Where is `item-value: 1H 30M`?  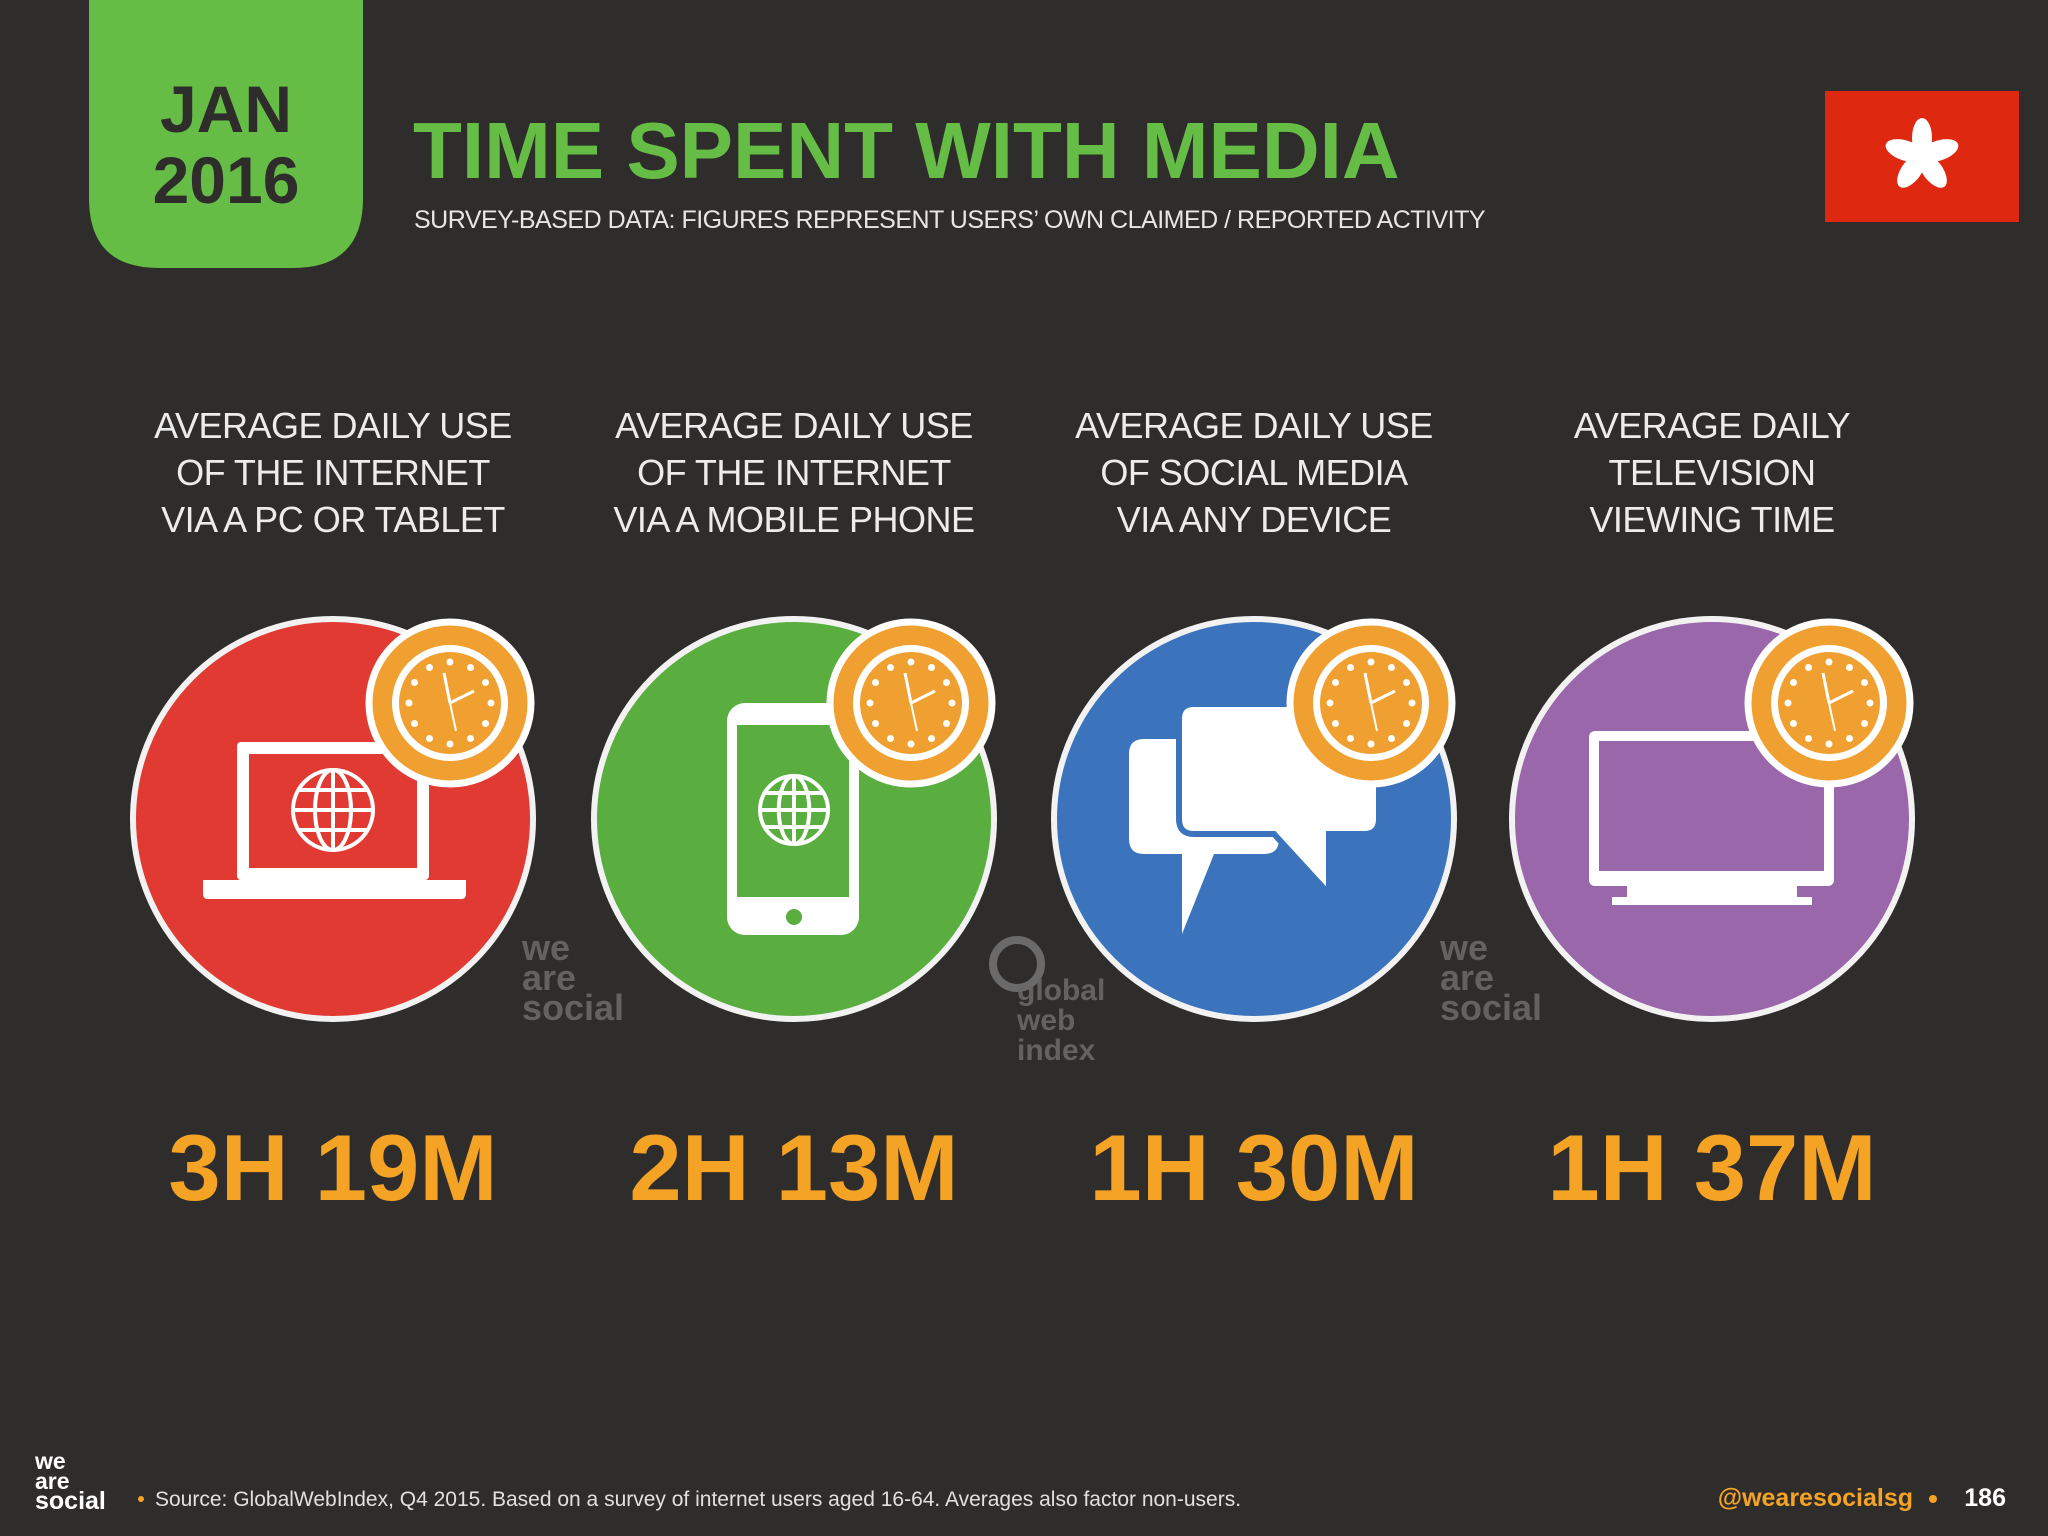
item-value: 1H 30M is located at coordinates (1253, 1167).